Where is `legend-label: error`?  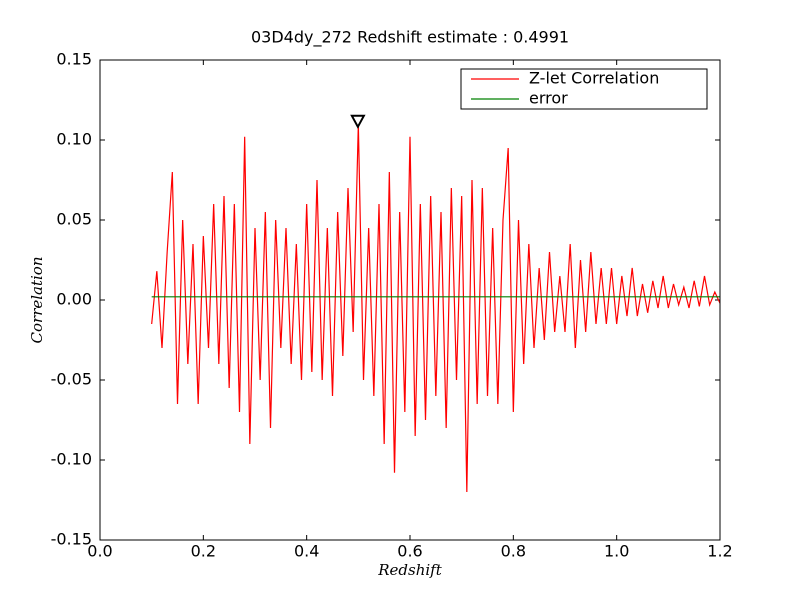 legend-label: error is located at coordinates (548, 98).